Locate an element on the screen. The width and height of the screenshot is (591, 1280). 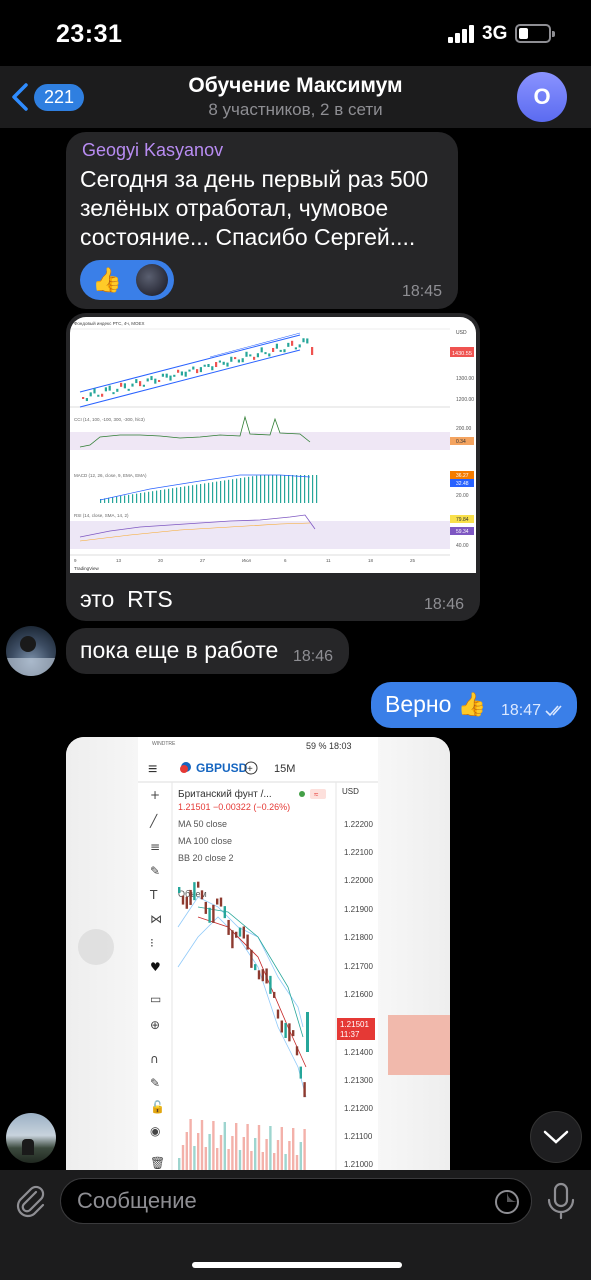
date-tick-label: 27 is located at coordinates (203, 560).